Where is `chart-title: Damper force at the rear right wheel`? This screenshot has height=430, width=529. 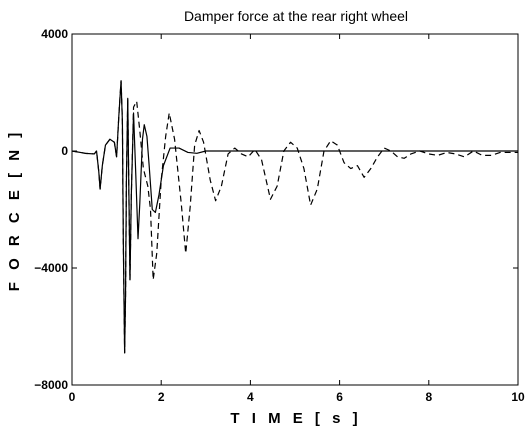
chart-title: Damper force at the rear right wheel is located at coordinates (296, 16).